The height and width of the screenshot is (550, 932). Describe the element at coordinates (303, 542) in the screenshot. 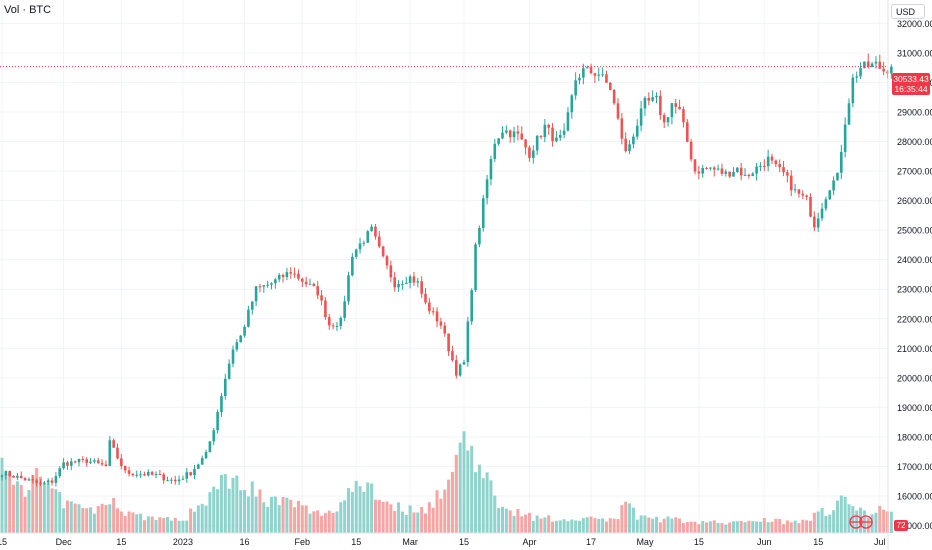

I see `time-tick-label: Feb` at that location.